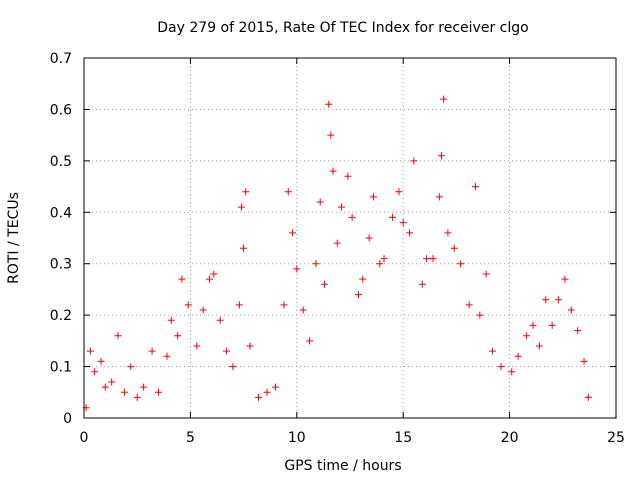  I want to click on y-tick-label: 0.5, so click(61, 162).